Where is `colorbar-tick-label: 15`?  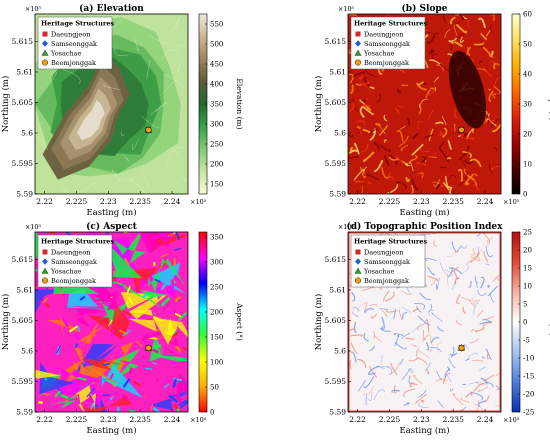
colorbar-tick-label: 15 is located at coordinates (527, 269).